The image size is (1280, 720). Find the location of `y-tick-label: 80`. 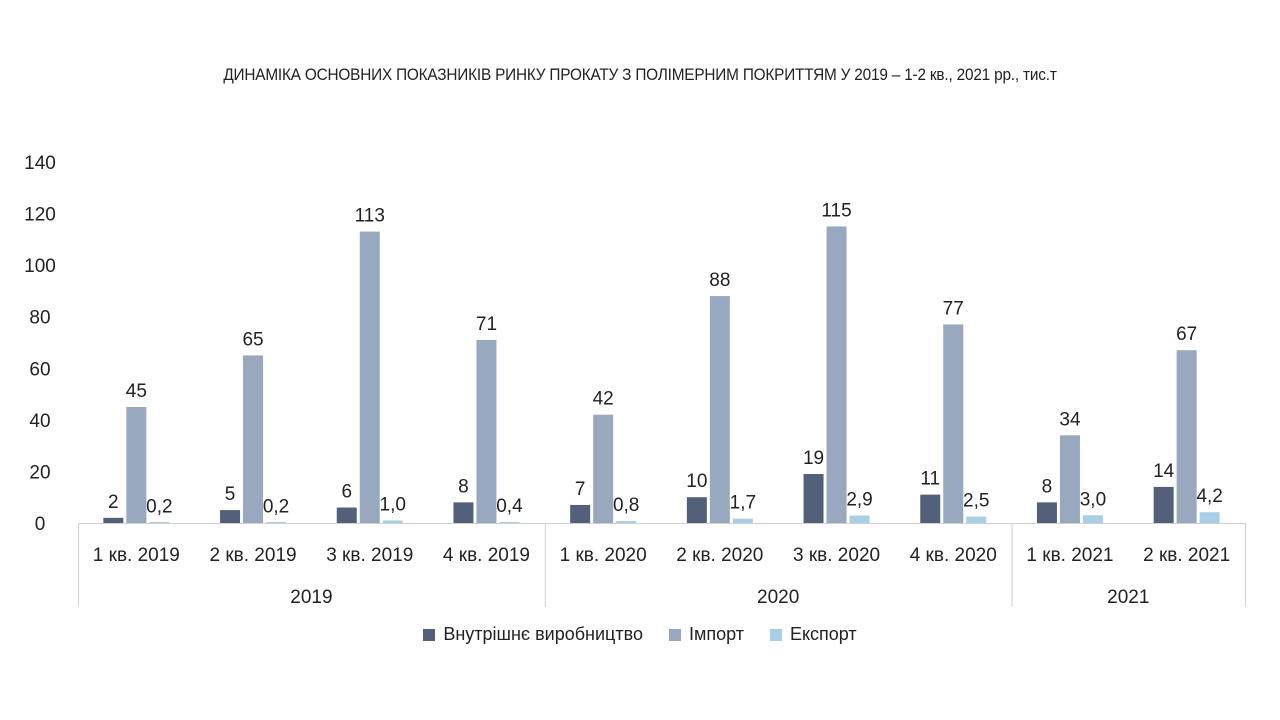

y-tick-label: 80 is located at coordinates (39, 318).